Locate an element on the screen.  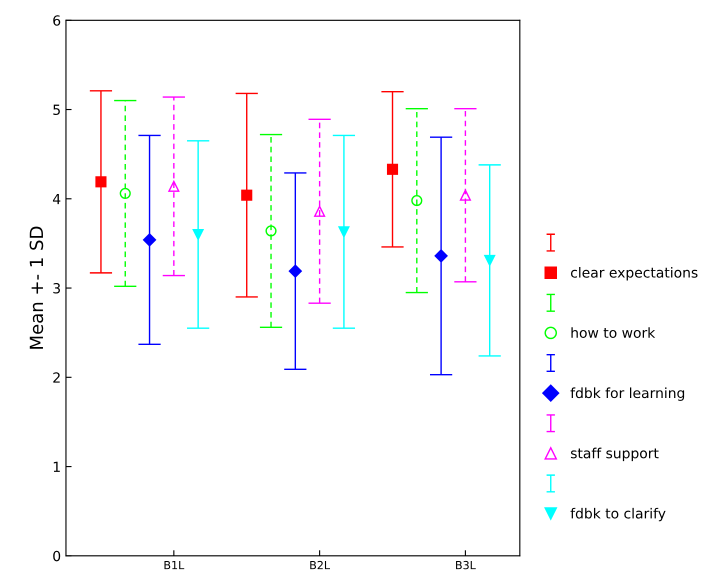
legend-label: clear expectations is located at coordinates (634, 273).